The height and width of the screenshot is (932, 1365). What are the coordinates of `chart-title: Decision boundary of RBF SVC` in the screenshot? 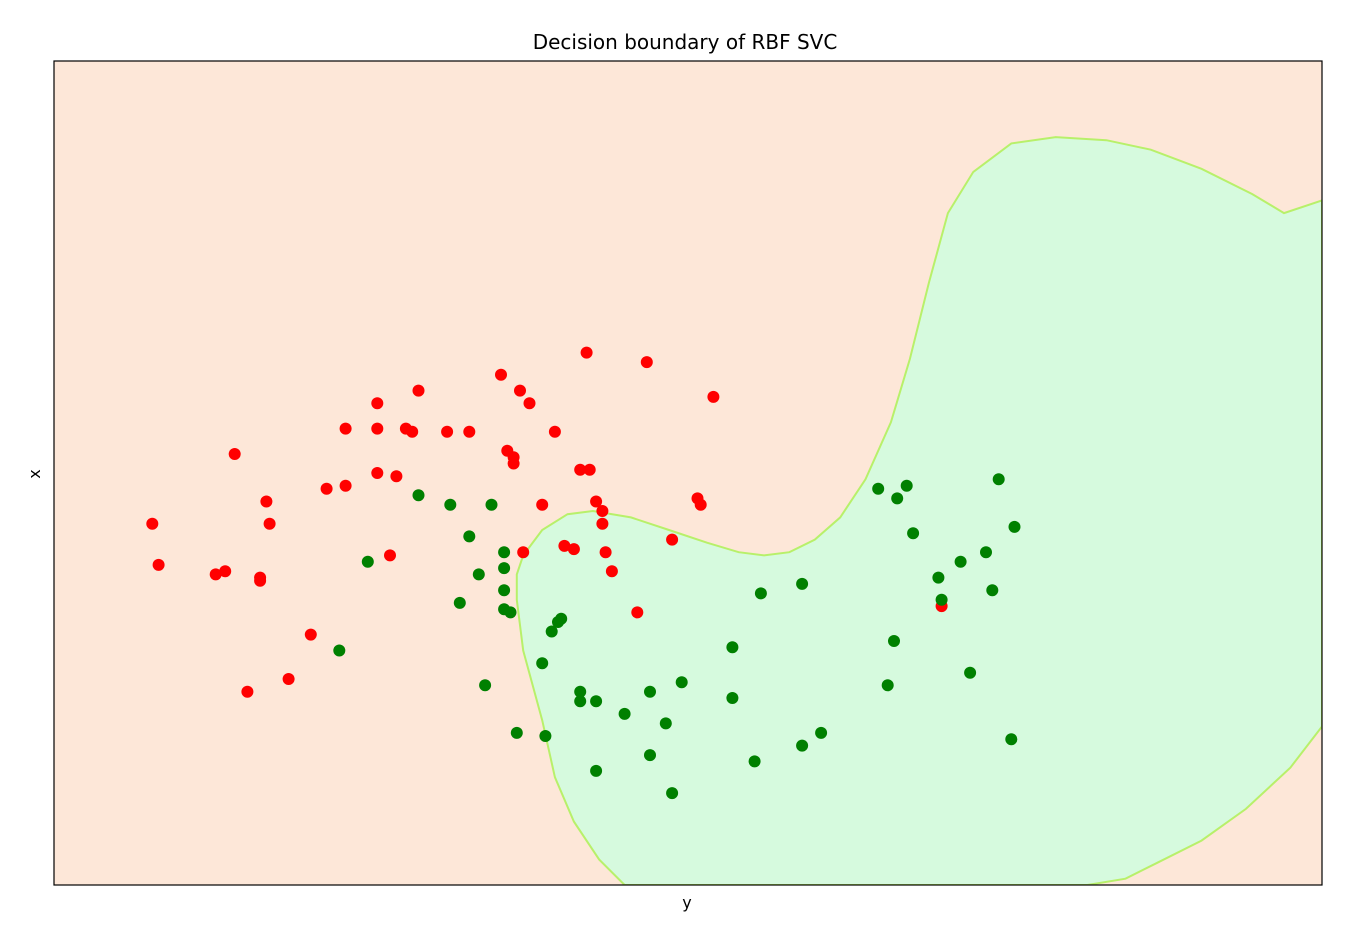 It's located at (685, 42).